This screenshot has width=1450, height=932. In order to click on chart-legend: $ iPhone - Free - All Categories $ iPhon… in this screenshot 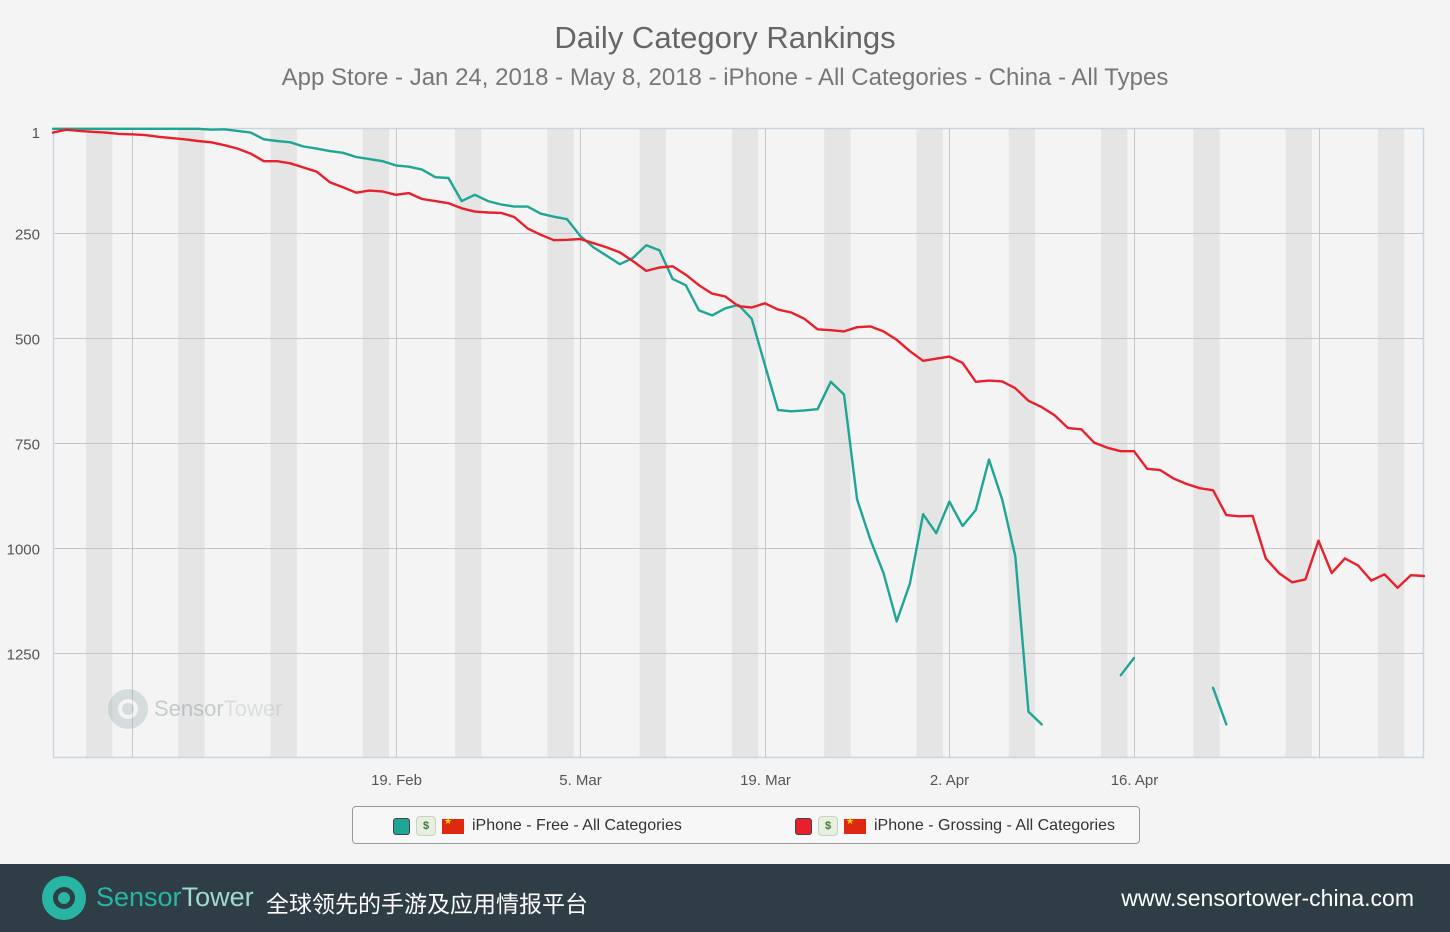, I will do `click(746, 825)`.